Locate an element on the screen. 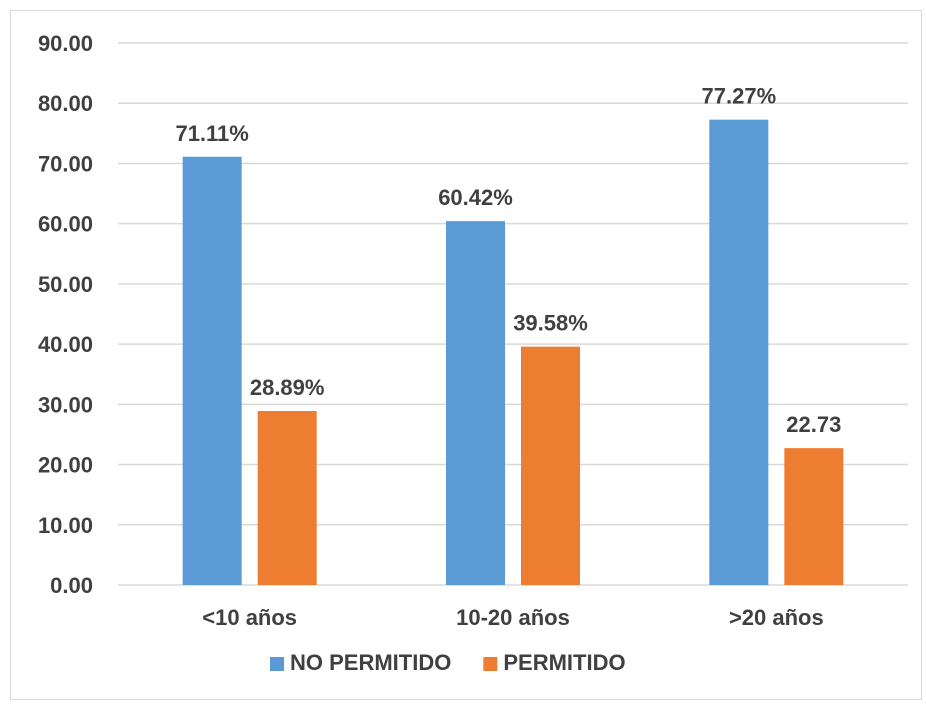 The width and height of the screenshot is (926, 704). legend: NO PERMITIDO PERMITIDO is located at coordinates (448, 662).